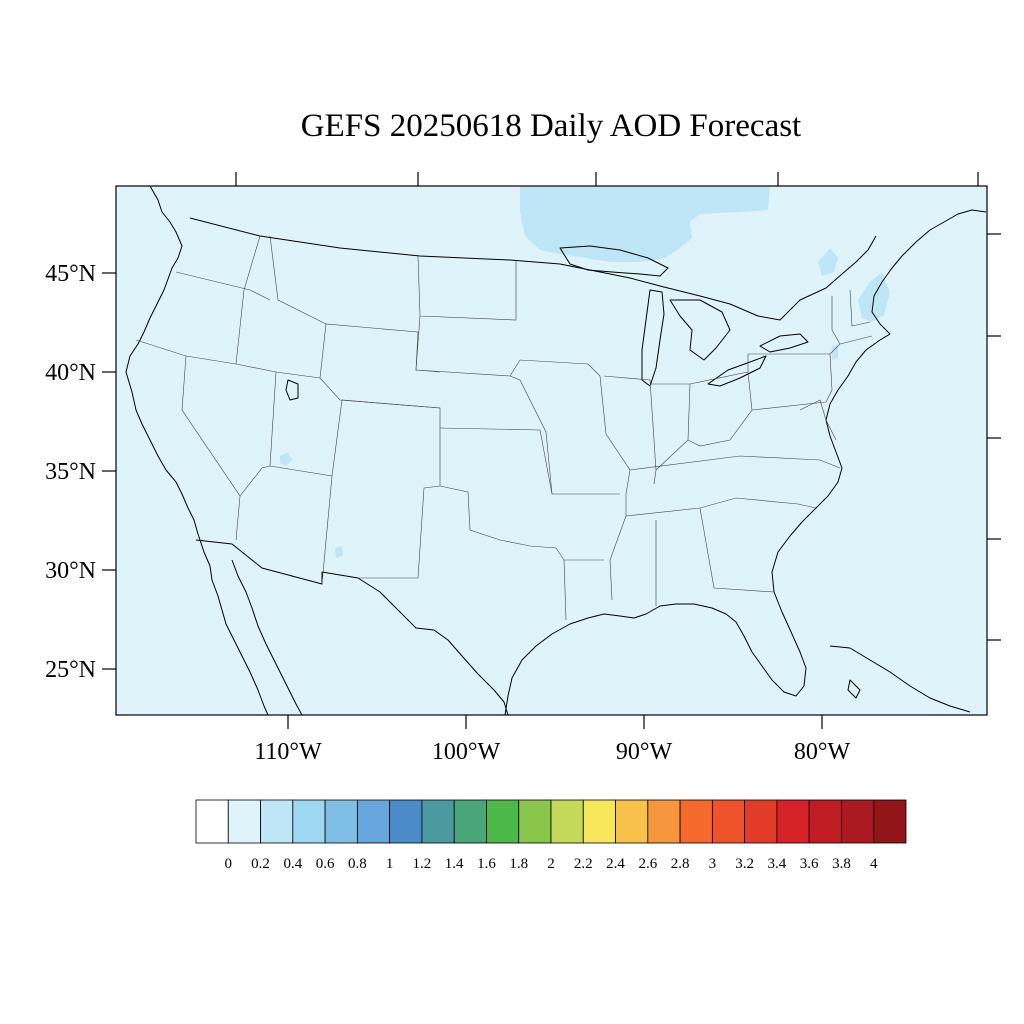 Image resolution: width=1024 pixels, height=1024 pixels. I want to click on map-title: GEFS 20250618 Daily AOD Forecast, so click(551, 126).